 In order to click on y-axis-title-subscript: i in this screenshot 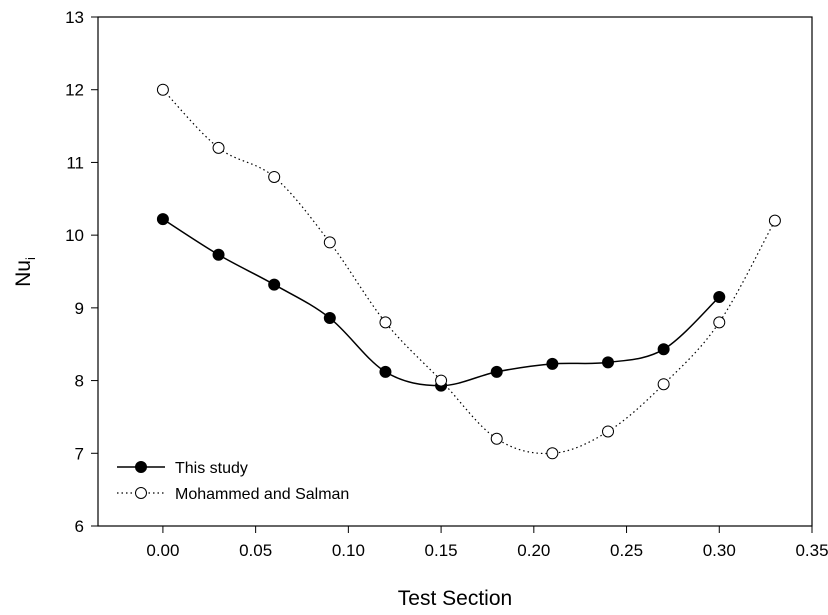, I will do `click(30, 258)`.